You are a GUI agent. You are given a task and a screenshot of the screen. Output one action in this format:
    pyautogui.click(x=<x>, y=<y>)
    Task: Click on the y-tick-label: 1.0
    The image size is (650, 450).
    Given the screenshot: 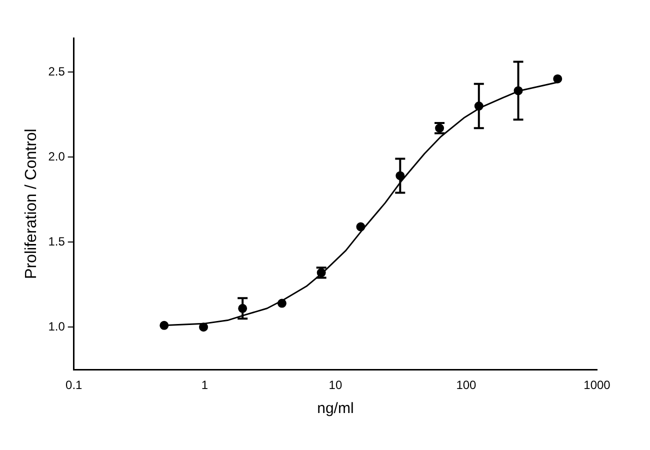 What is the action you would take?
    pyautogui.click(x=57, y=326)
    